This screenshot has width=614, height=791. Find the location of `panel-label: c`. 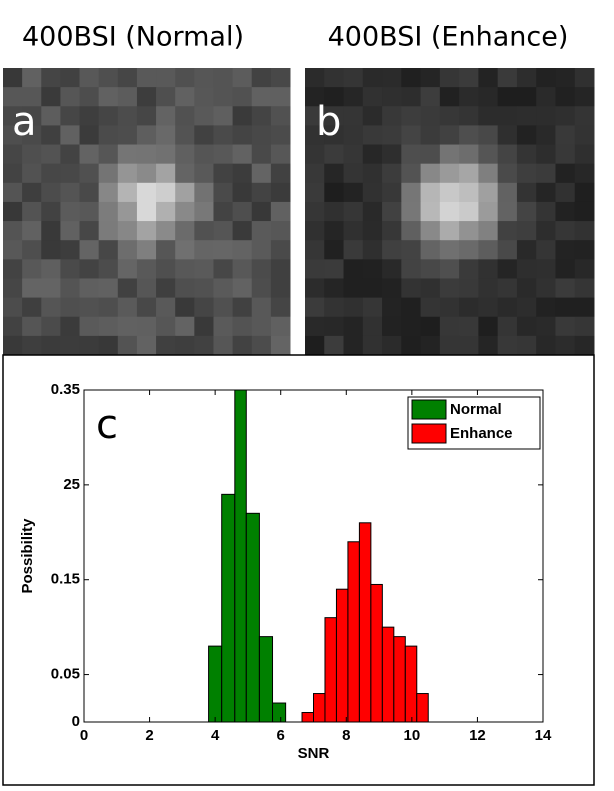

panel-label: c is located at coordinates (107, 425).